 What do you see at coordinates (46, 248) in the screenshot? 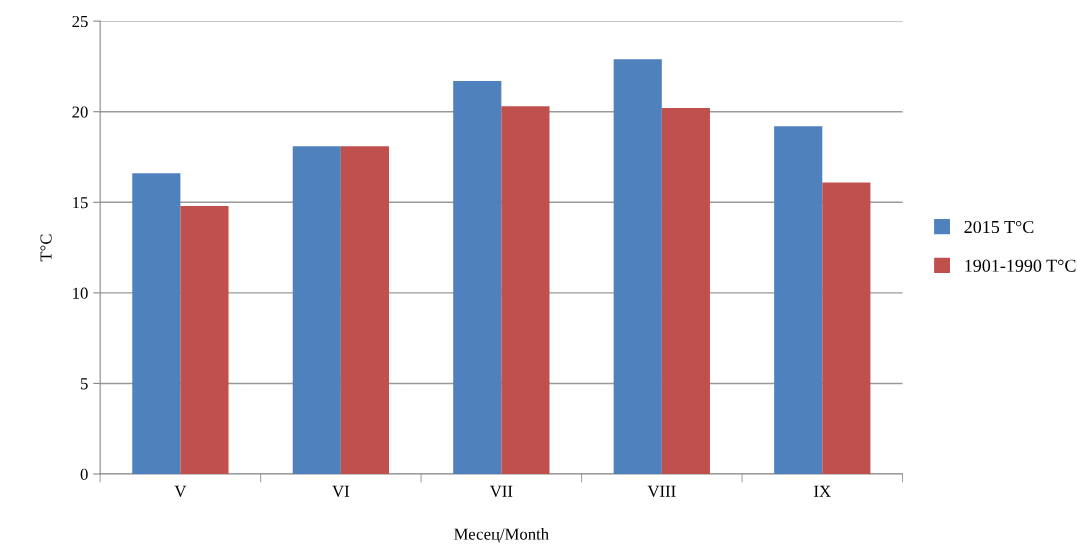
I see `y-axis-title: T°C` at bounding box center [46, 248].